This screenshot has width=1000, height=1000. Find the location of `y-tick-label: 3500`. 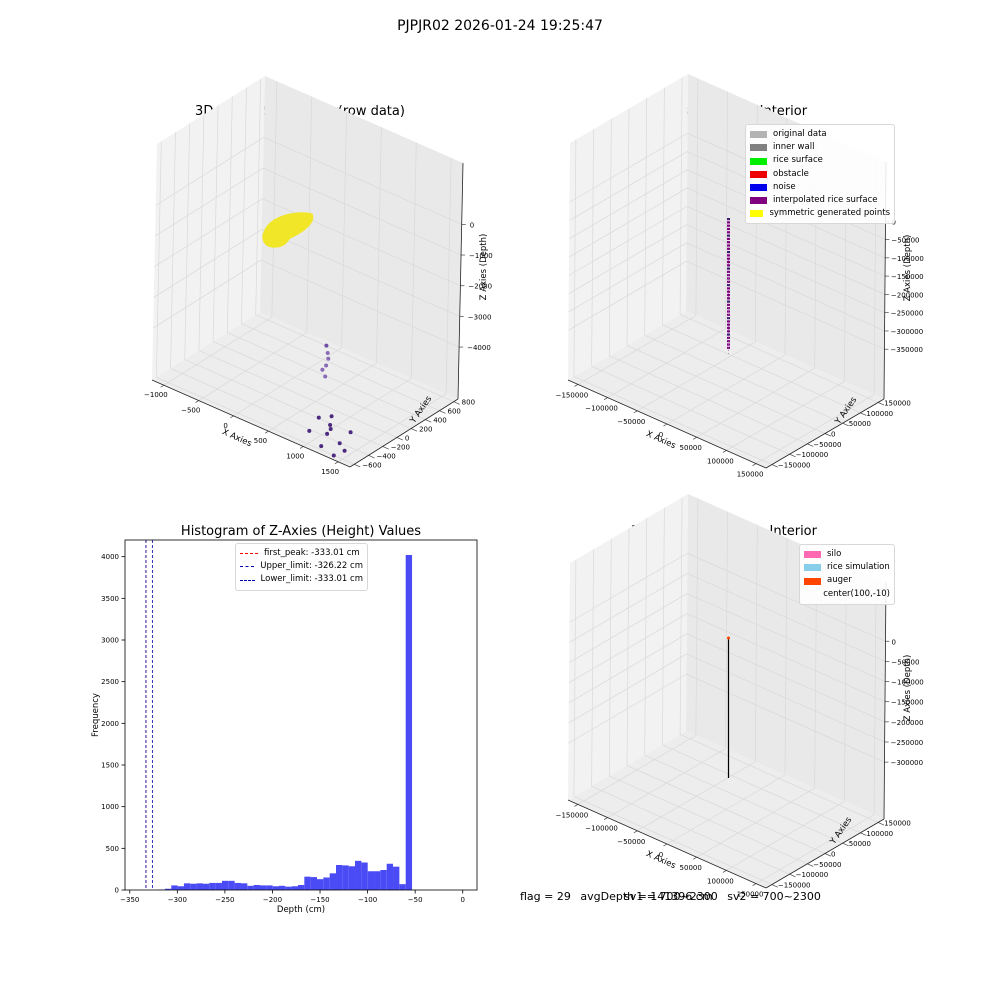

y-tick-label: 3500 is located at coordinates (110, 599).